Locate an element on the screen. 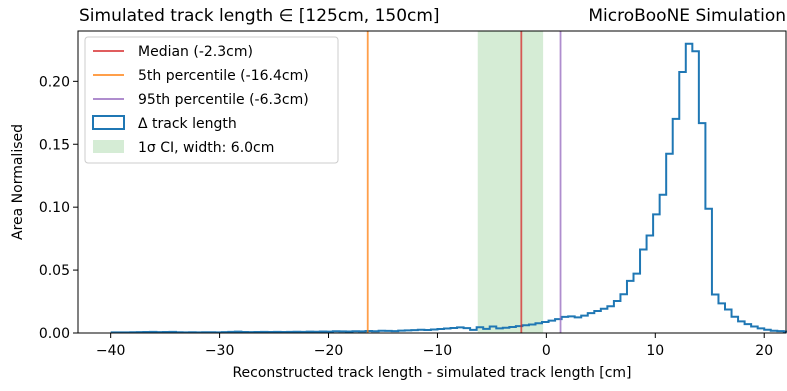 This screenshot has width=787, height=391. x-tick-label: 10 is located at coordinates (655, 351).